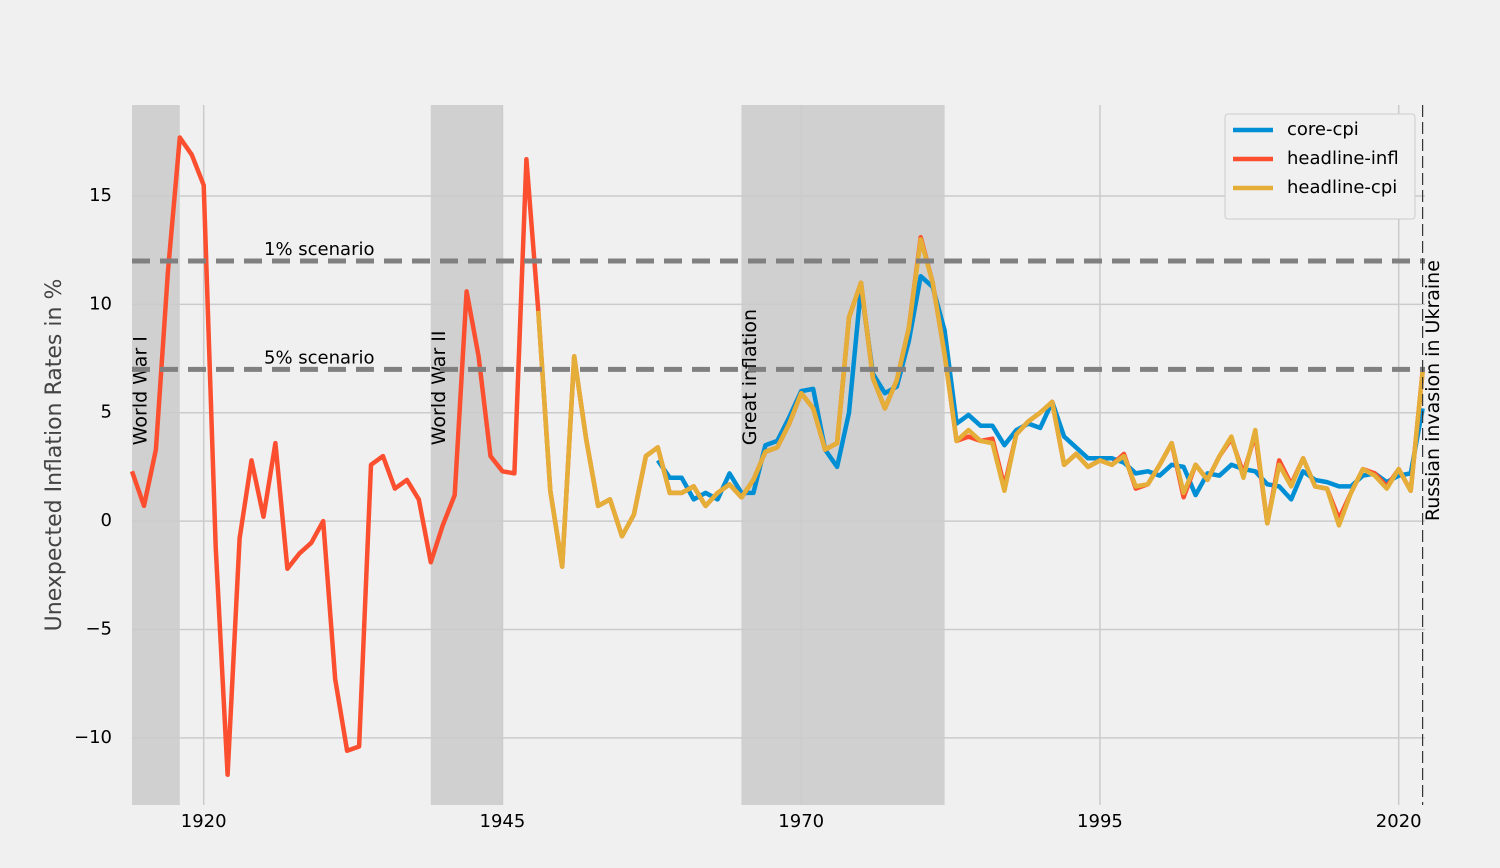  What do you see at coordinates (503, 821) in the screenshot?
I see `x-tick-label: 1945` at bounding box center [503, 821].